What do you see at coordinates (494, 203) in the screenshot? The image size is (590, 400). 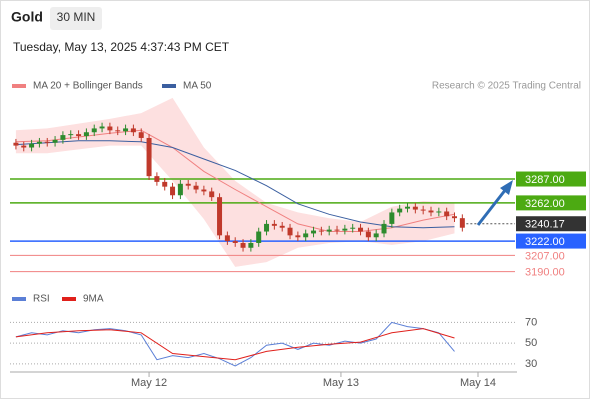 I see `trend-arrow` at bounding box center [494, 203].